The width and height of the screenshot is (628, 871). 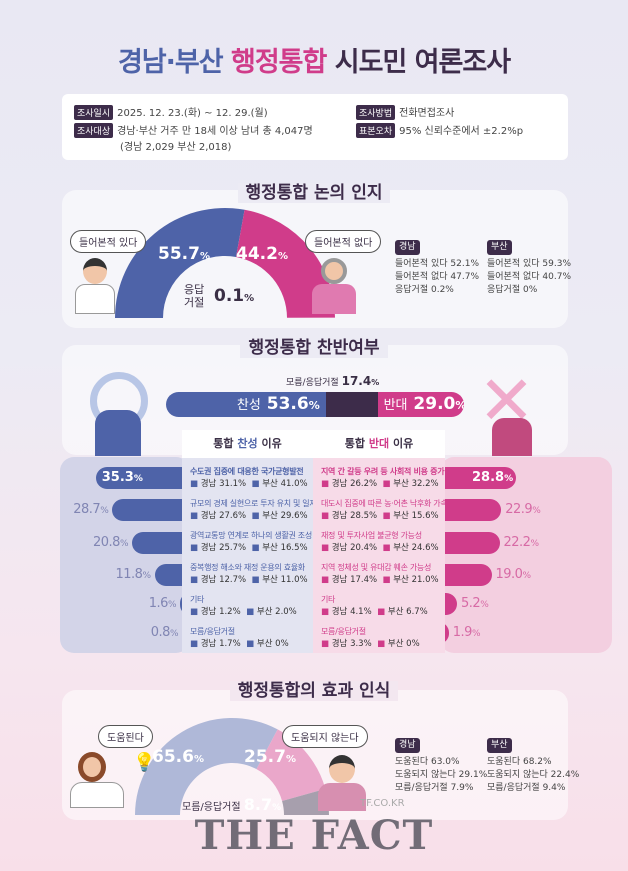 What do you see at coordinates (407, 745) in the screenshot?
I see `tag: 경남` at bounding box center [407, 745].